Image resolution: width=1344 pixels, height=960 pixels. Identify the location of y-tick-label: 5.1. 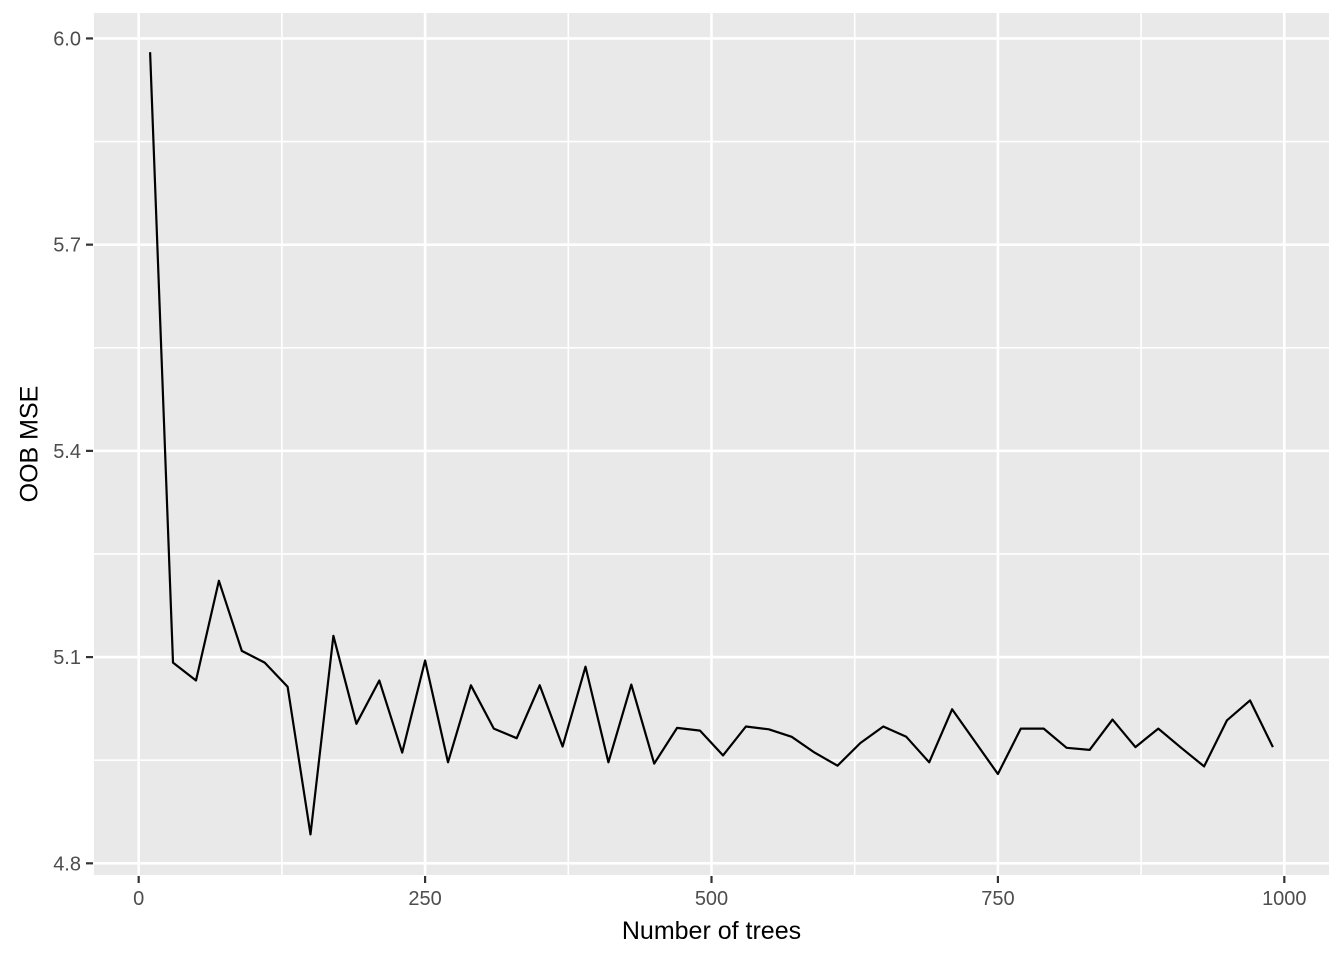
(67, 658).